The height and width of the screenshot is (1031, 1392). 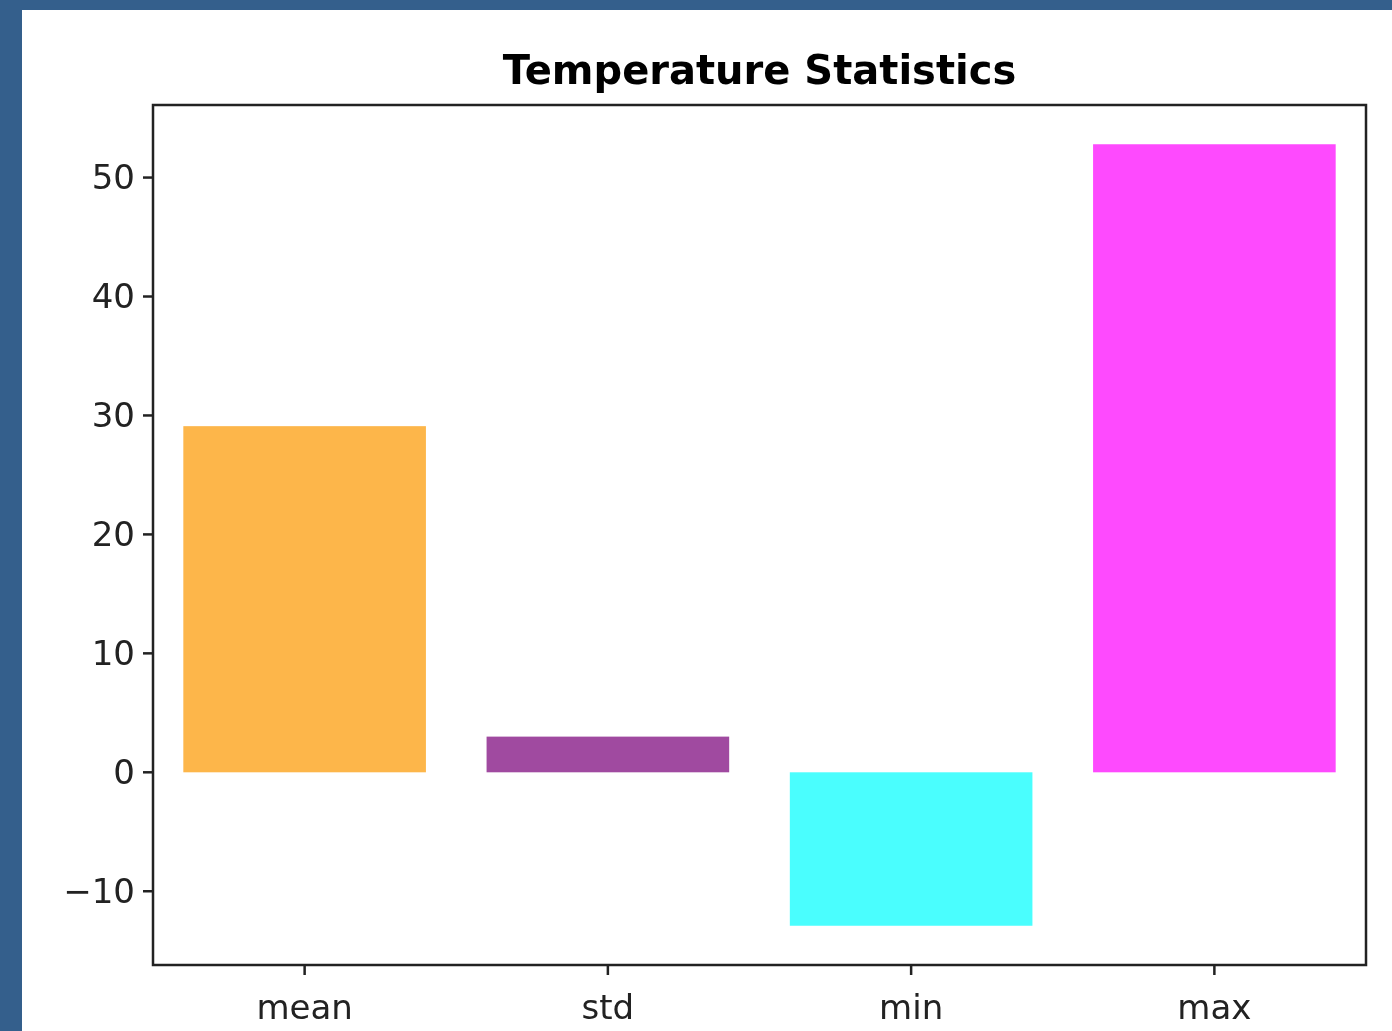 What do you see at coordinates (304, 1007) in the screenshot?
I see `x-tick-label: mean` at bounding box center [304, 1007].